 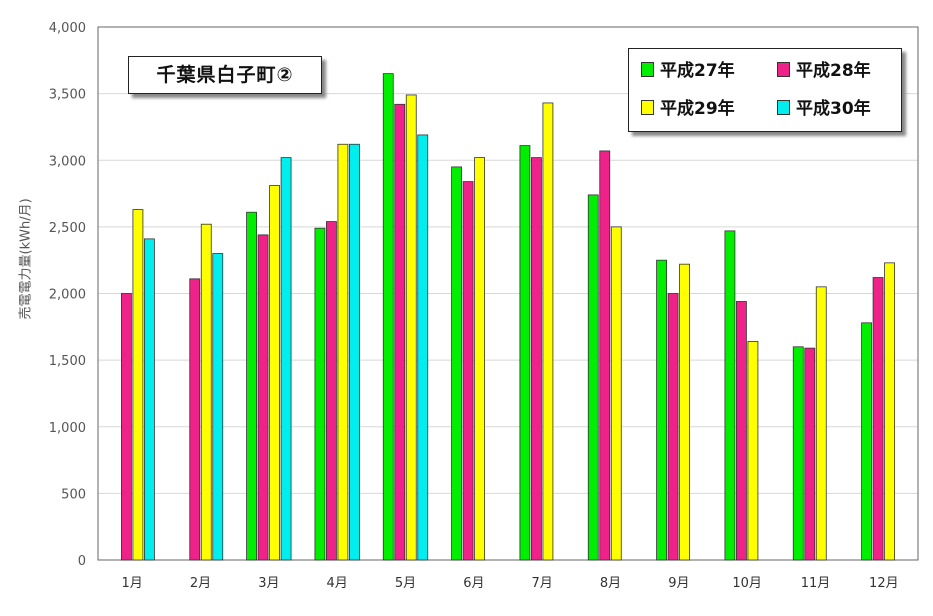 What do you see at coordinates (67, 95) in the screenshot?
I see `y-tick-label: 3,500` at bounding box center [67, 95].